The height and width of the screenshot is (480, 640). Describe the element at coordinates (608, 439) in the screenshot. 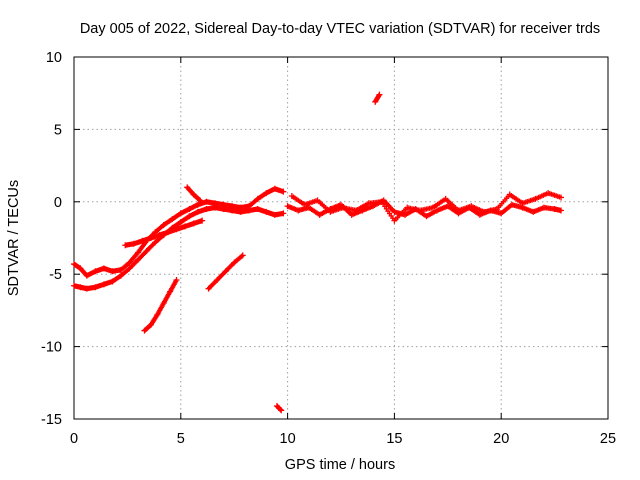

I see `x-tick-label: 25` at that location.